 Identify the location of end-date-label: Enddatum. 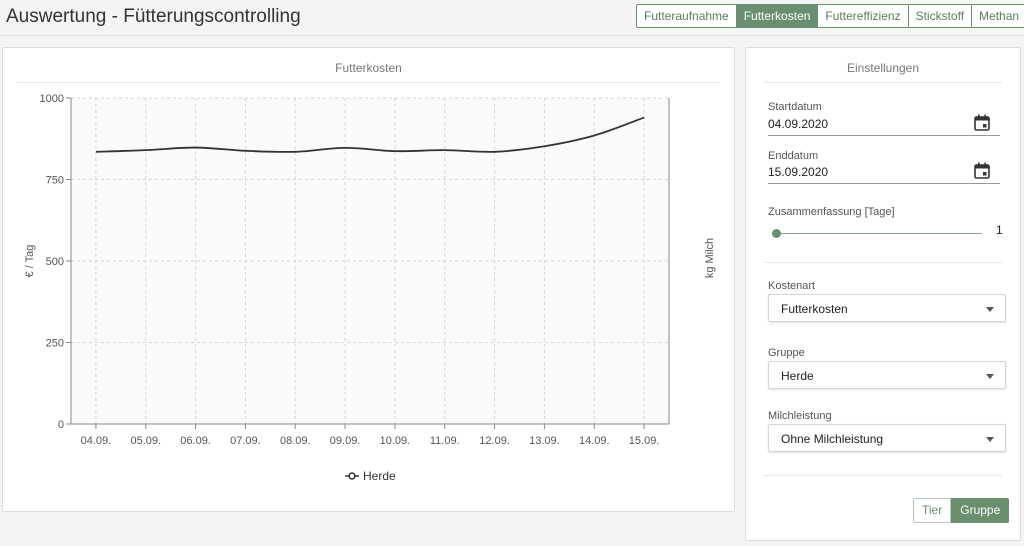
(793, 156).